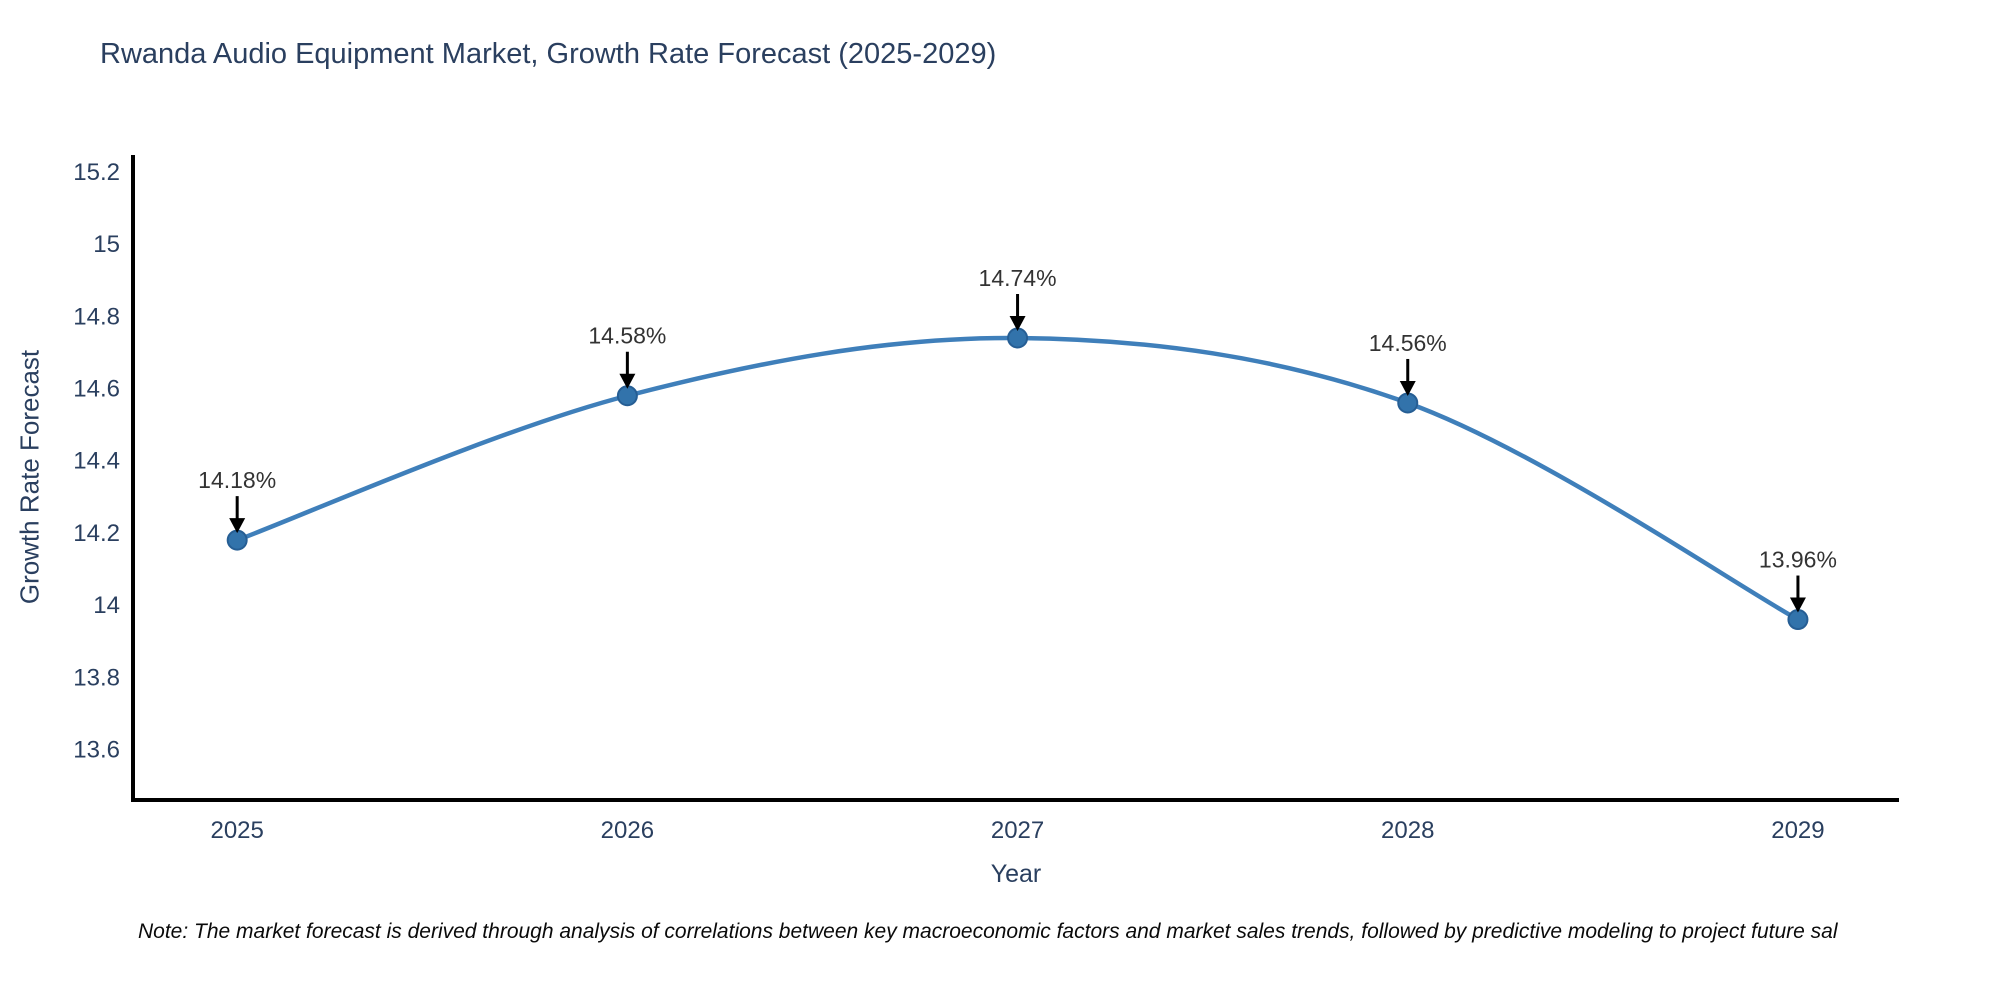  Describe the element at coordinates (96, 677) in the screenshot. I see `y-tick-label: 13.8` at that location.